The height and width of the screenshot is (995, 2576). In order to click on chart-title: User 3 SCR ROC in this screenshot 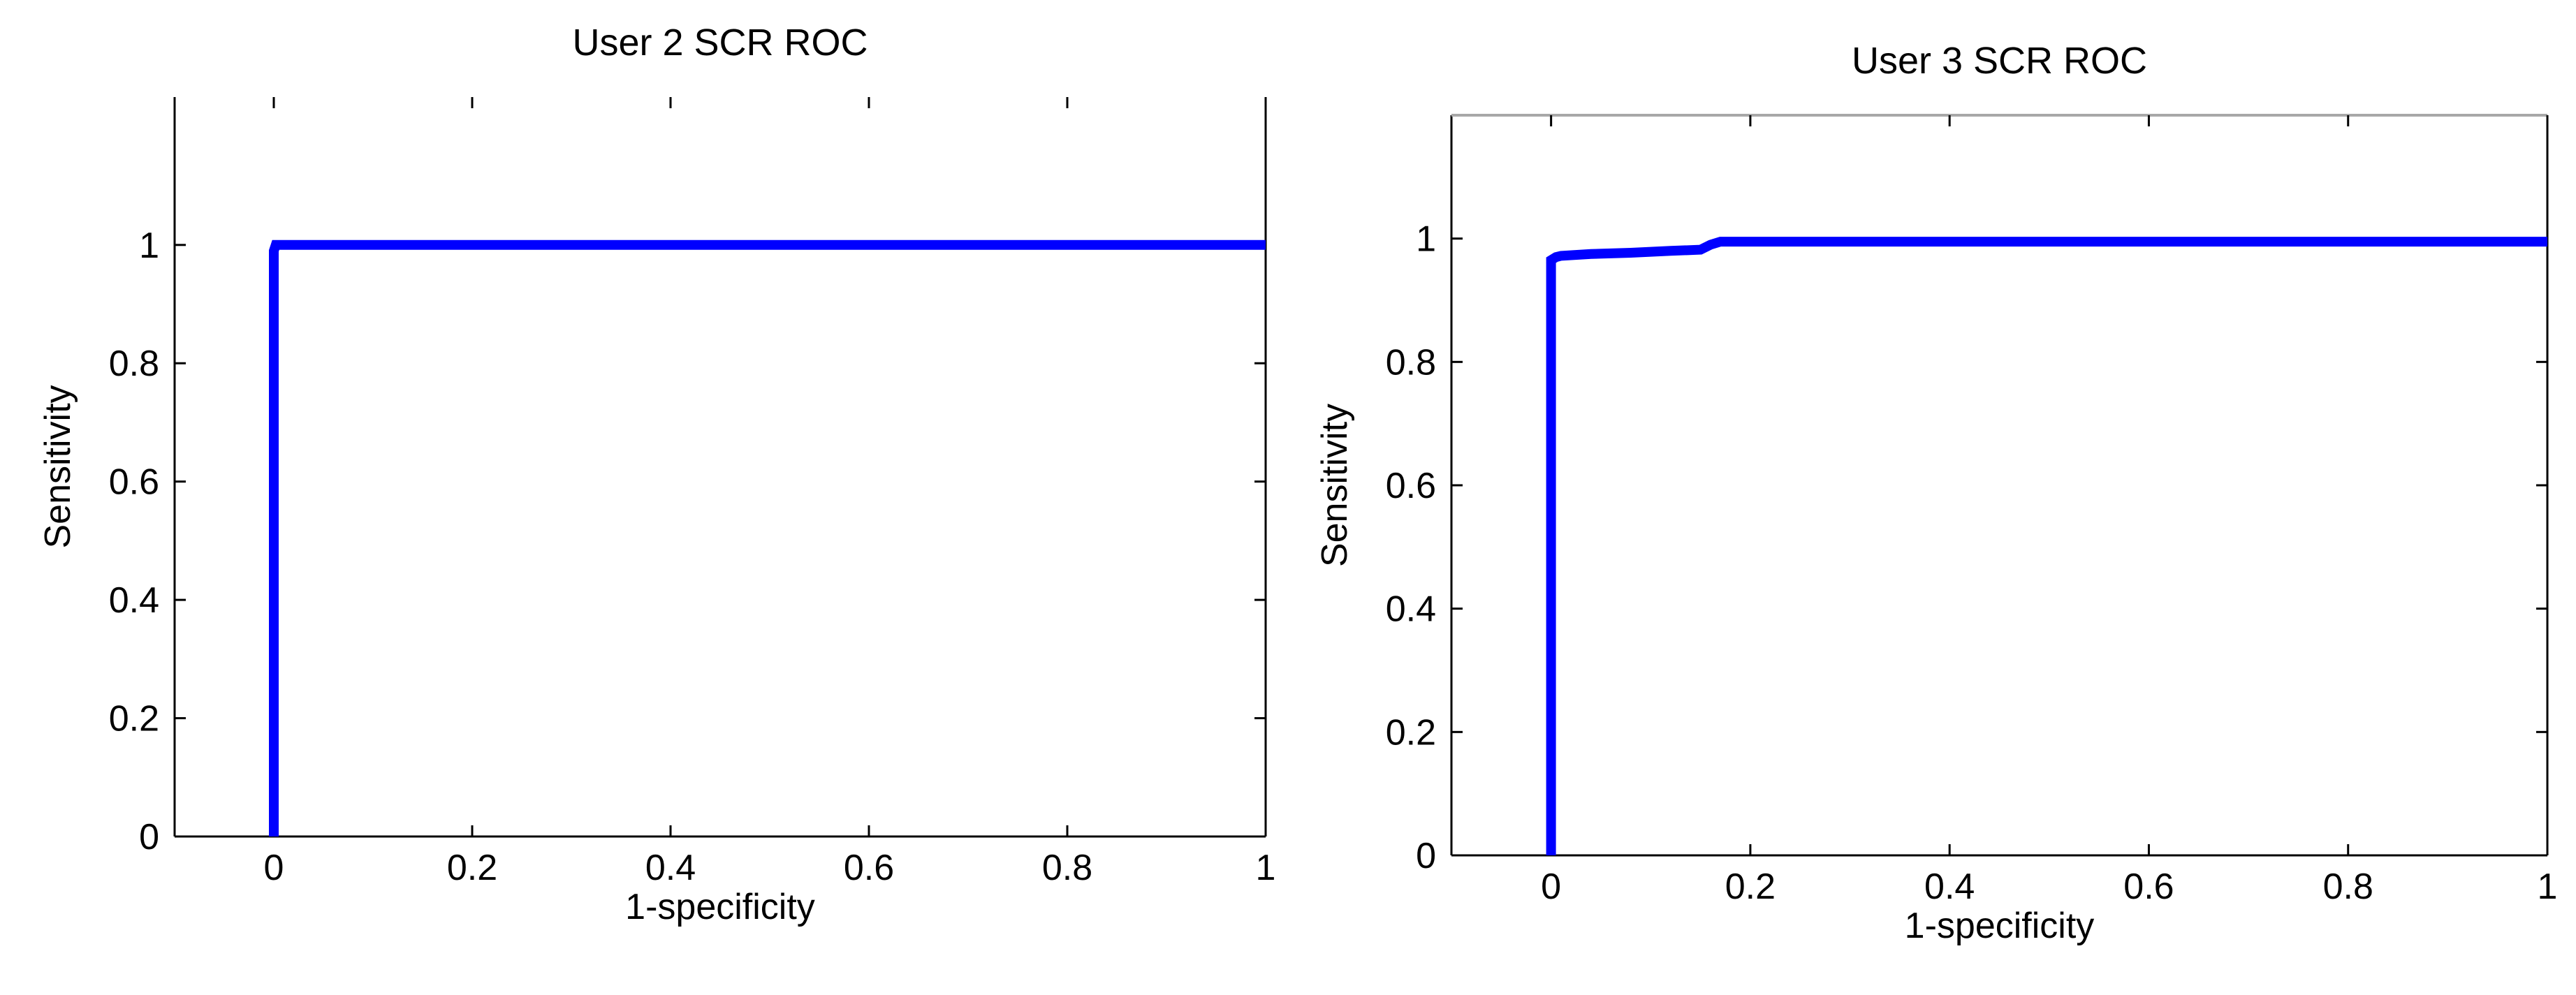, I will do `click(1999, 61)`.